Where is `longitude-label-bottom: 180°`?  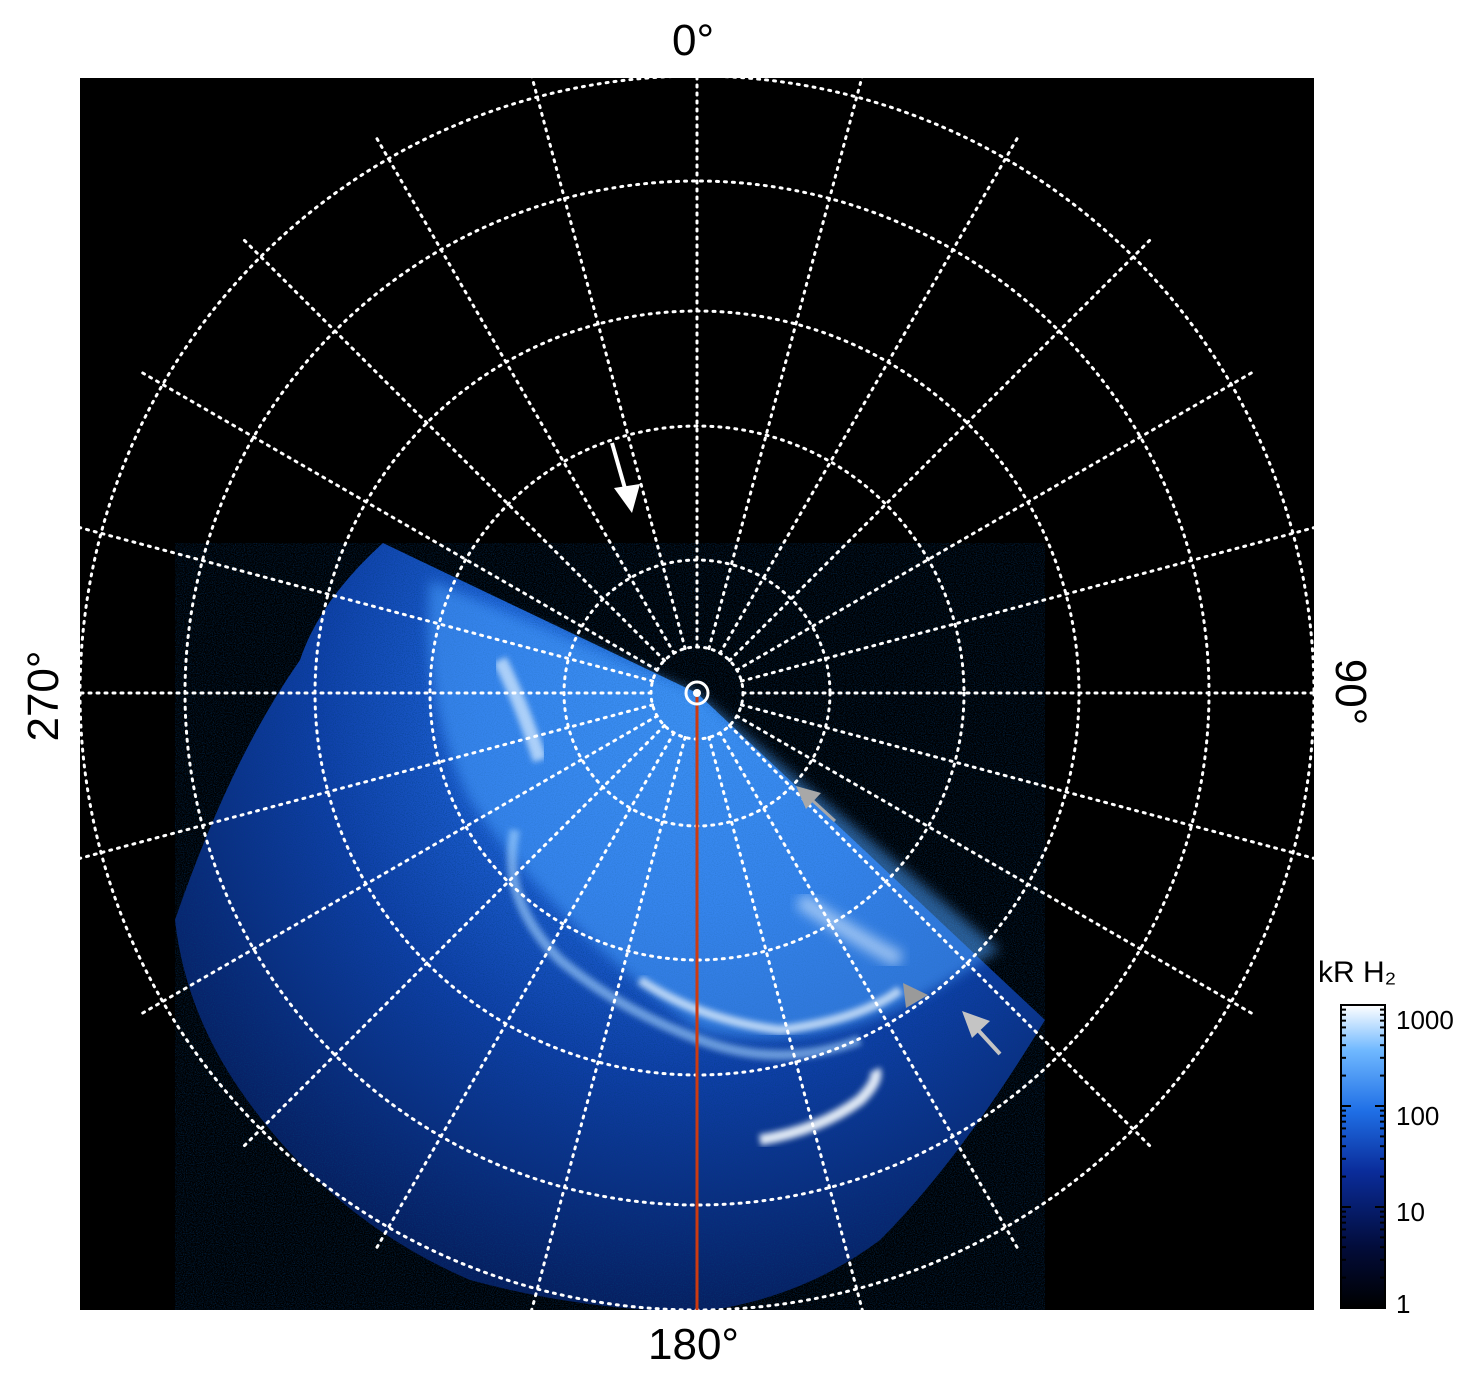
longitude-label-bottom: 180° is located at coordinates (694, 1344).